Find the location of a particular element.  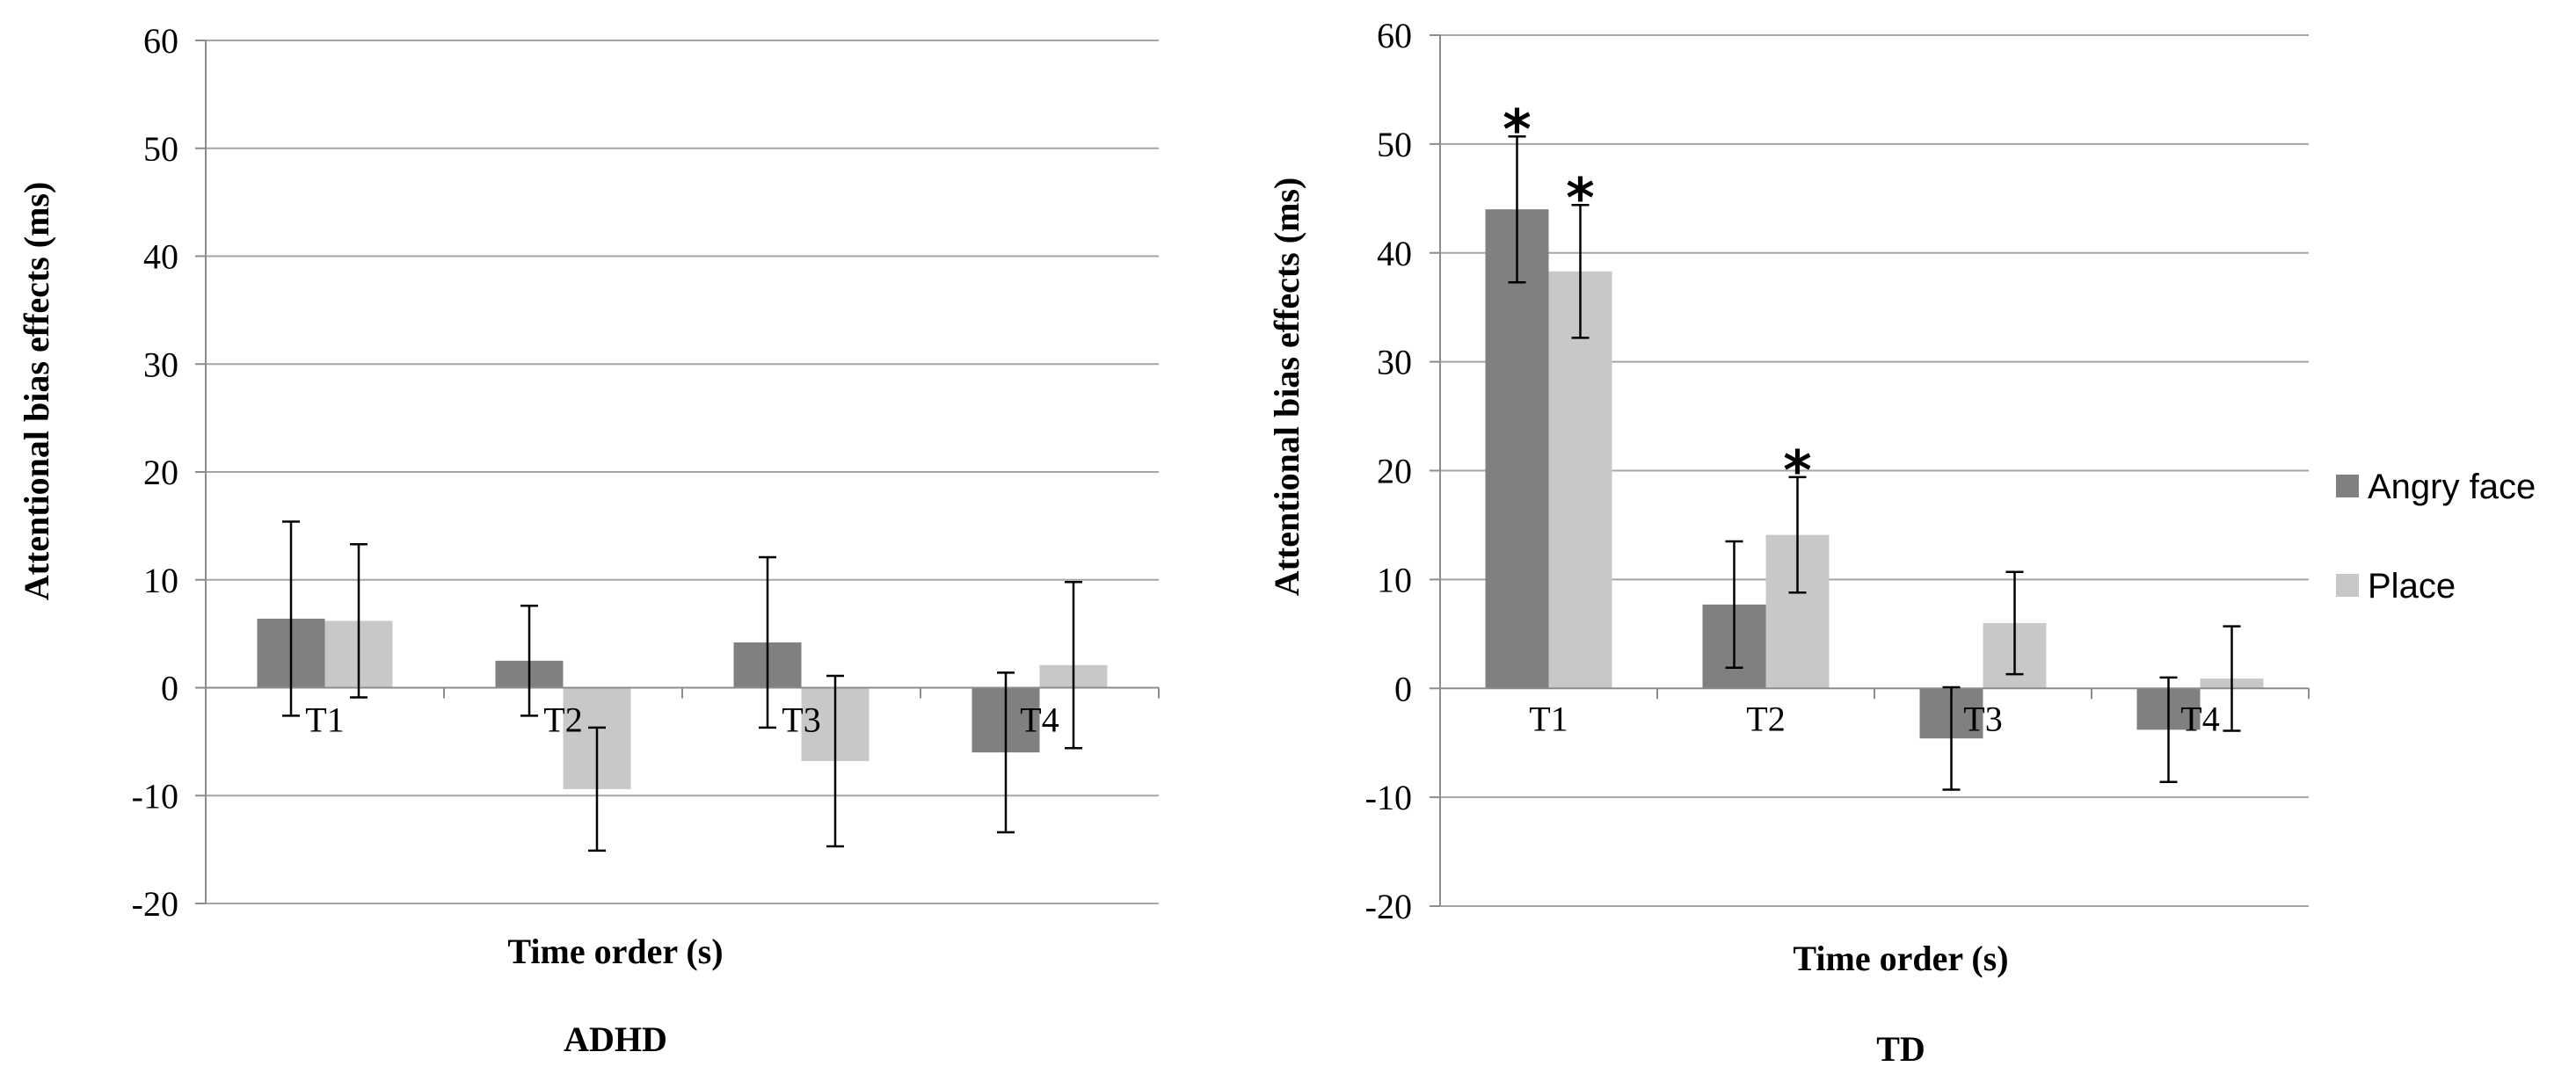

adhd-x-axis-label: Time order (s) is located at coordinates (615, 952).